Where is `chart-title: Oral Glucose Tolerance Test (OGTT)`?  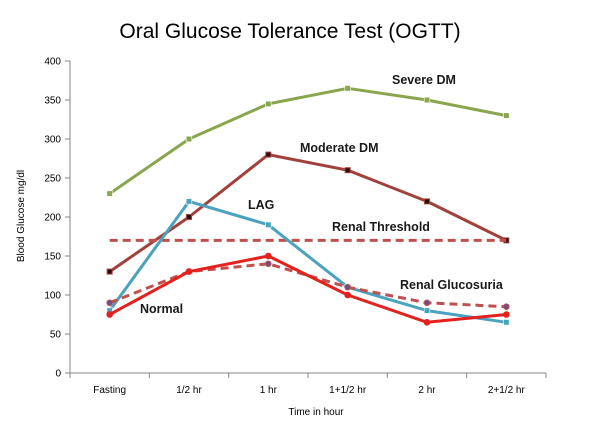 chart-title: Oral Glucose Tolerance Test (OGTT) is located at coordinates (289, 31).